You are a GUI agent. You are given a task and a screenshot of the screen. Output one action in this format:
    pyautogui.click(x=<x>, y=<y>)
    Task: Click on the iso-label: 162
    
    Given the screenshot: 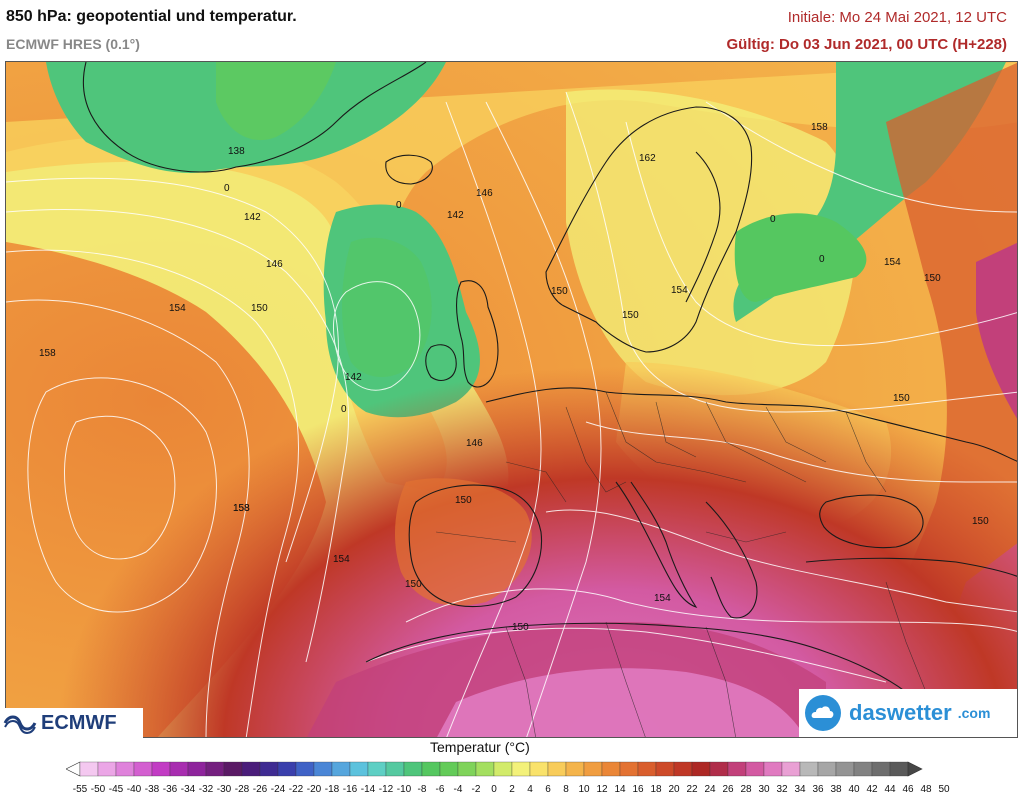 What is the action you would take?
    pyautogui.click(x=647, y=158)
    